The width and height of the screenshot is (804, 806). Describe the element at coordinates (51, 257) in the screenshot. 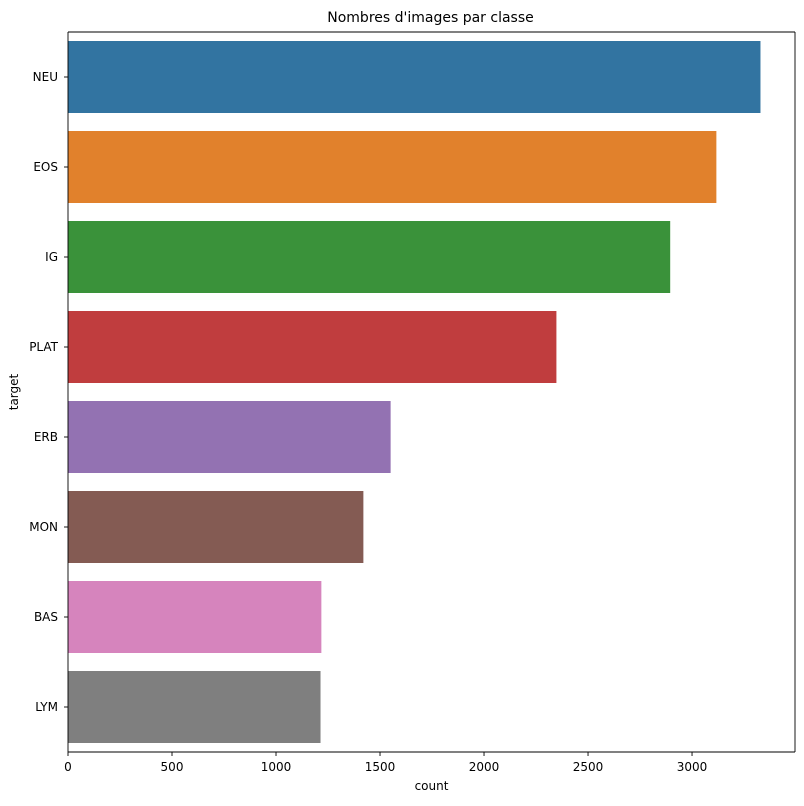

I see `y-tick-label: IG` at that location.